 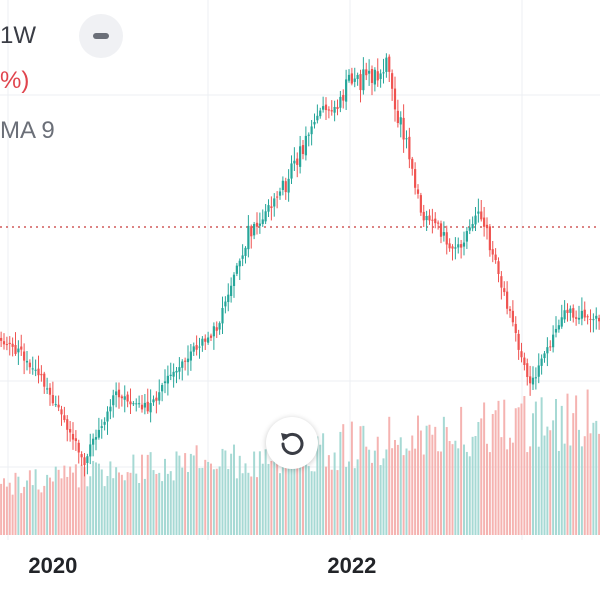 What do you see at coordinates (52, 565) in the screenshot?
I see `x-tick-label: 2020` at bounding box center [52, 565].